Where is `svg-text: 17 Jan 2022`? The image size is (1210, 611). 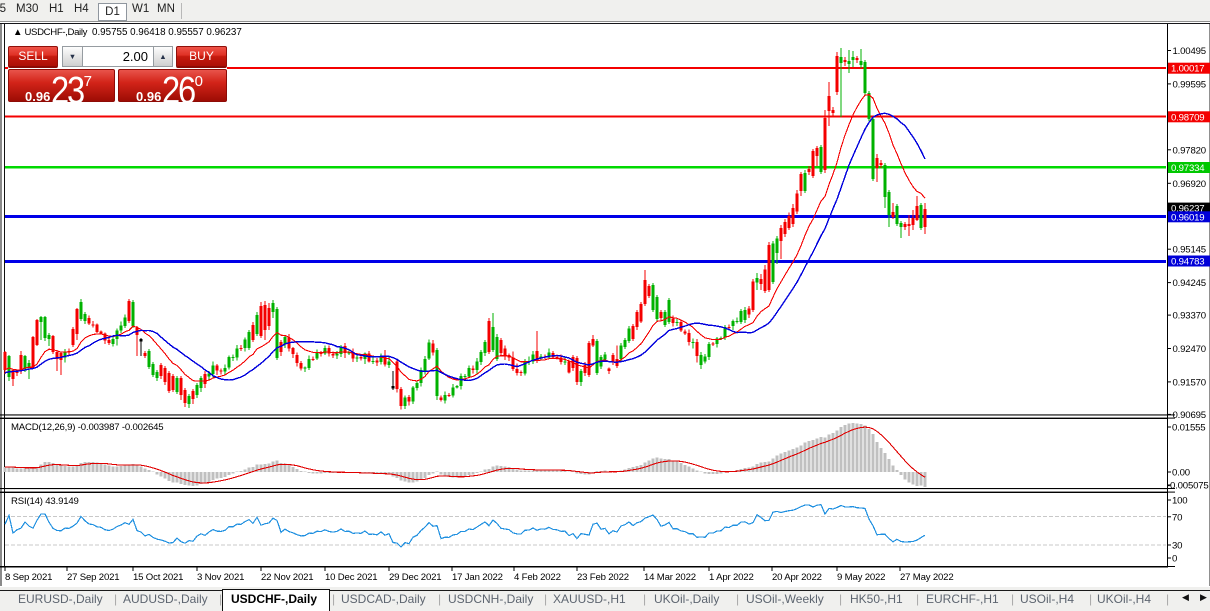 svg-text: 17 Jan 2022 is located at coordinates (477, 577).